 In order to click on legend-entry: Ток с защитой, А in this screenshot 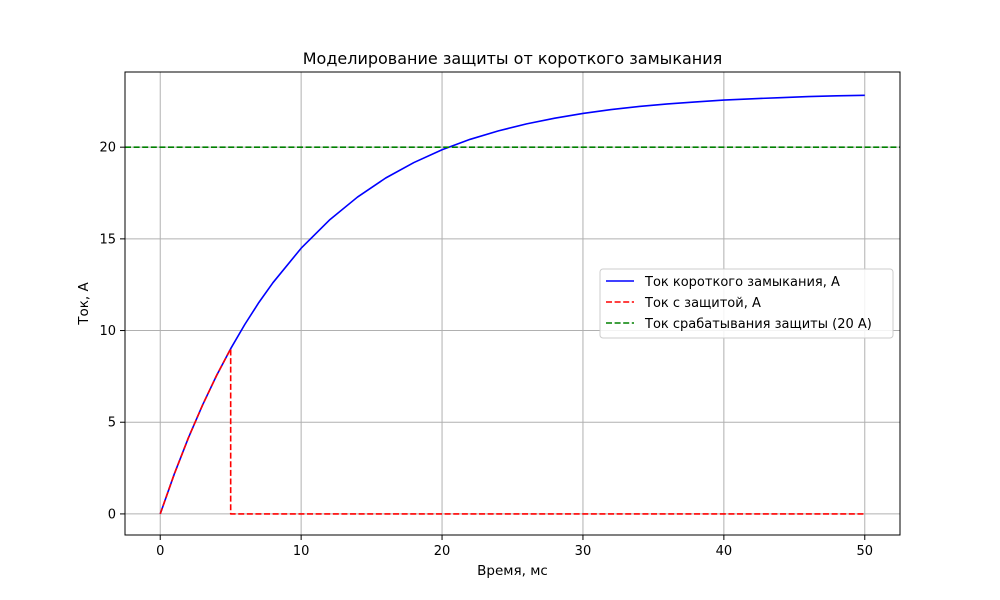, I will do `click(683, 303)`.